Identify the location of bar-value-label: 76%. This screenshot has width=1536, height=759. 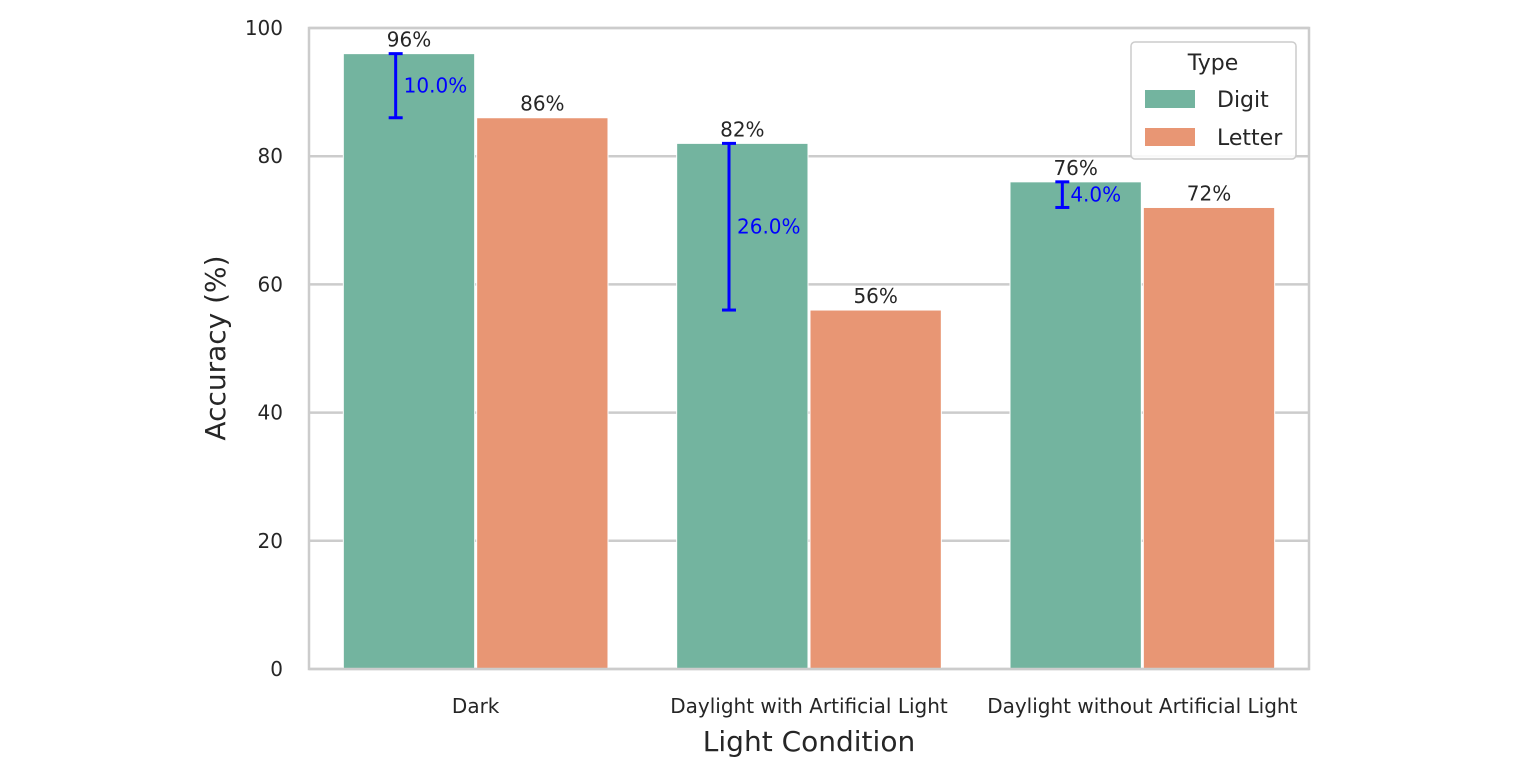
(1075, 168).